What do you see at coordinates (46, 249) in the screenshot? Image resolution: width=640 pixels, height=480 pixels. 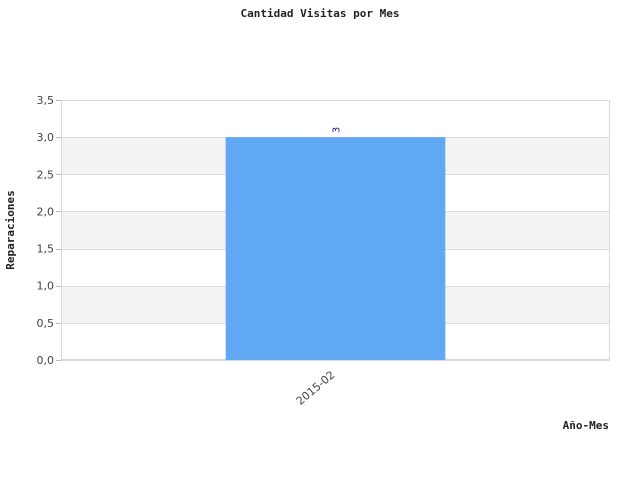 I see `y-tick-label: 1,5` at bounding box center [46, 249].